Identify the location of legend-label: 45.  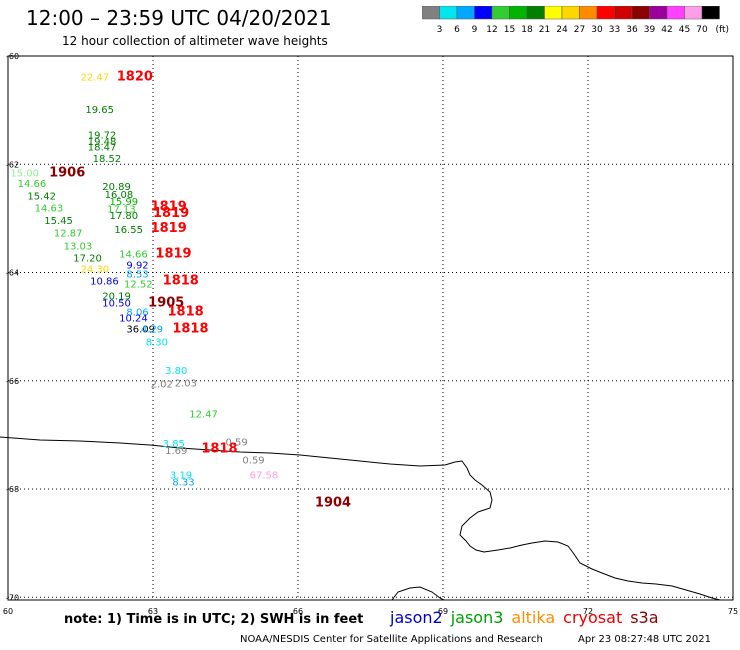
(684, 30).